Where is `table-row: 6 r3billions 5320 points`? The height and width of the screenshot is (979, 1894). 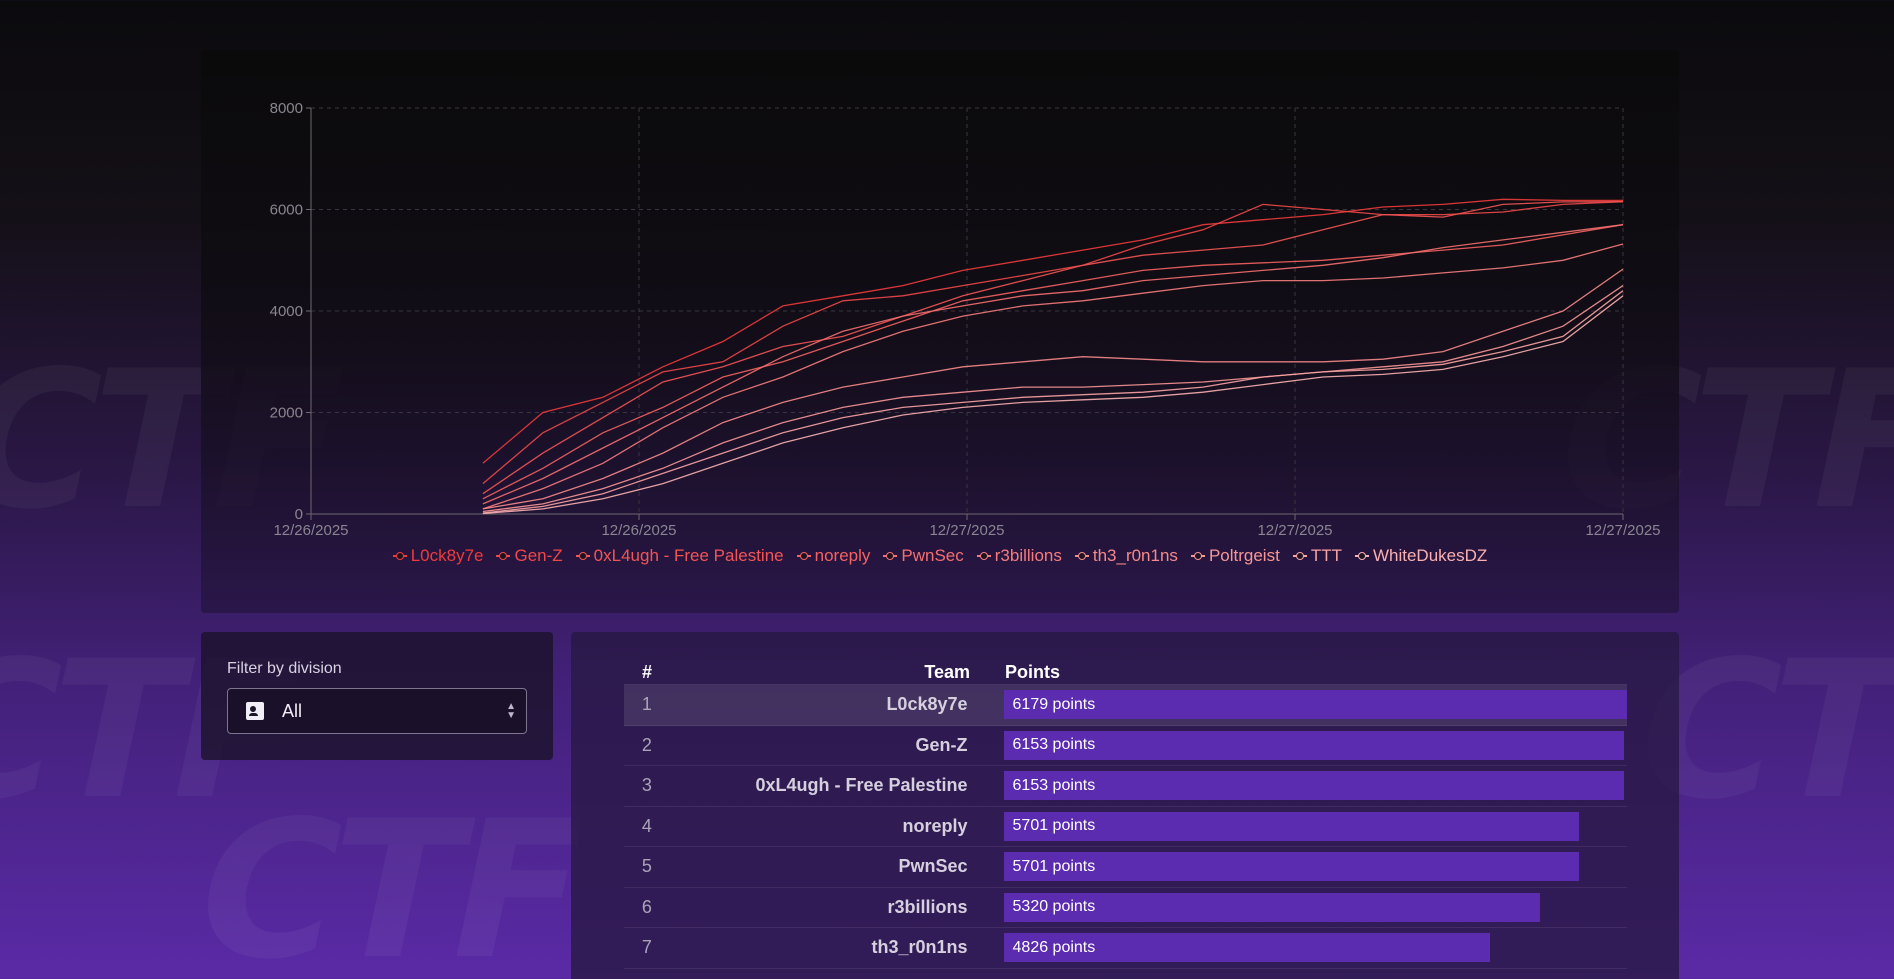
table-row: 6 r3billions 5320 points is located at coordinates (1125, 908).